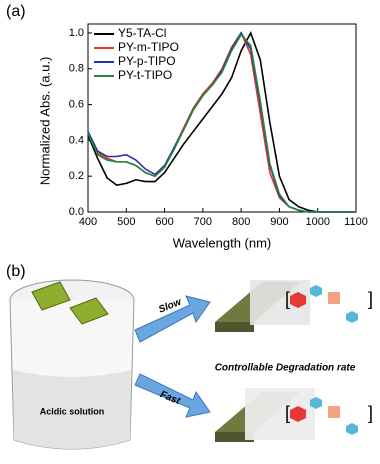 Image resolution: width=380 pixels, height=464 pixels. I want to click on x-axis-title: Wavelength (nm), so click(222, 242).